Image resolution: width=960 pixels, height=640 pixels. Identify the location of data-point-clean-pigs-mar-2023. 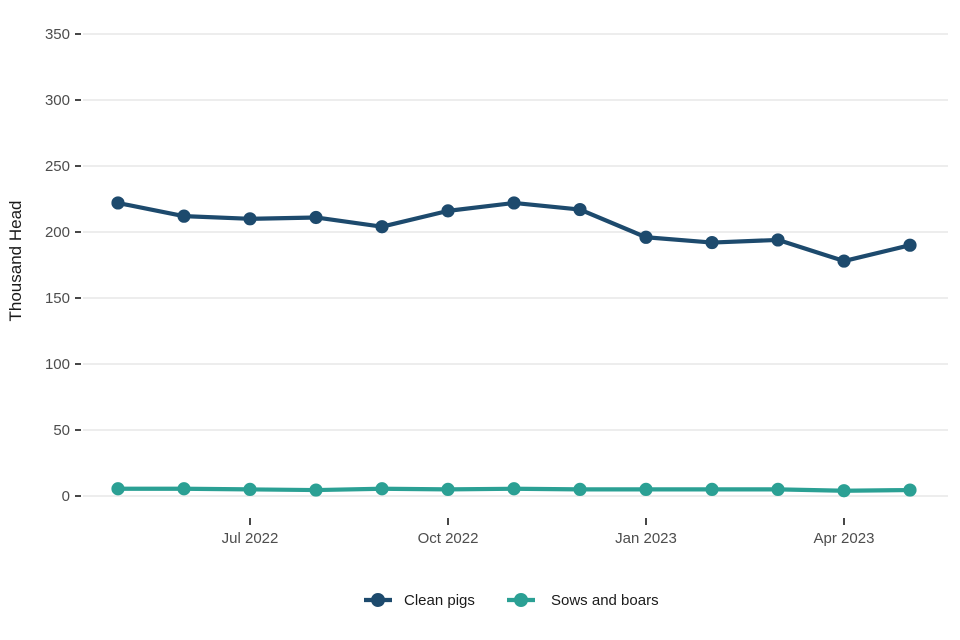
(778, 240).